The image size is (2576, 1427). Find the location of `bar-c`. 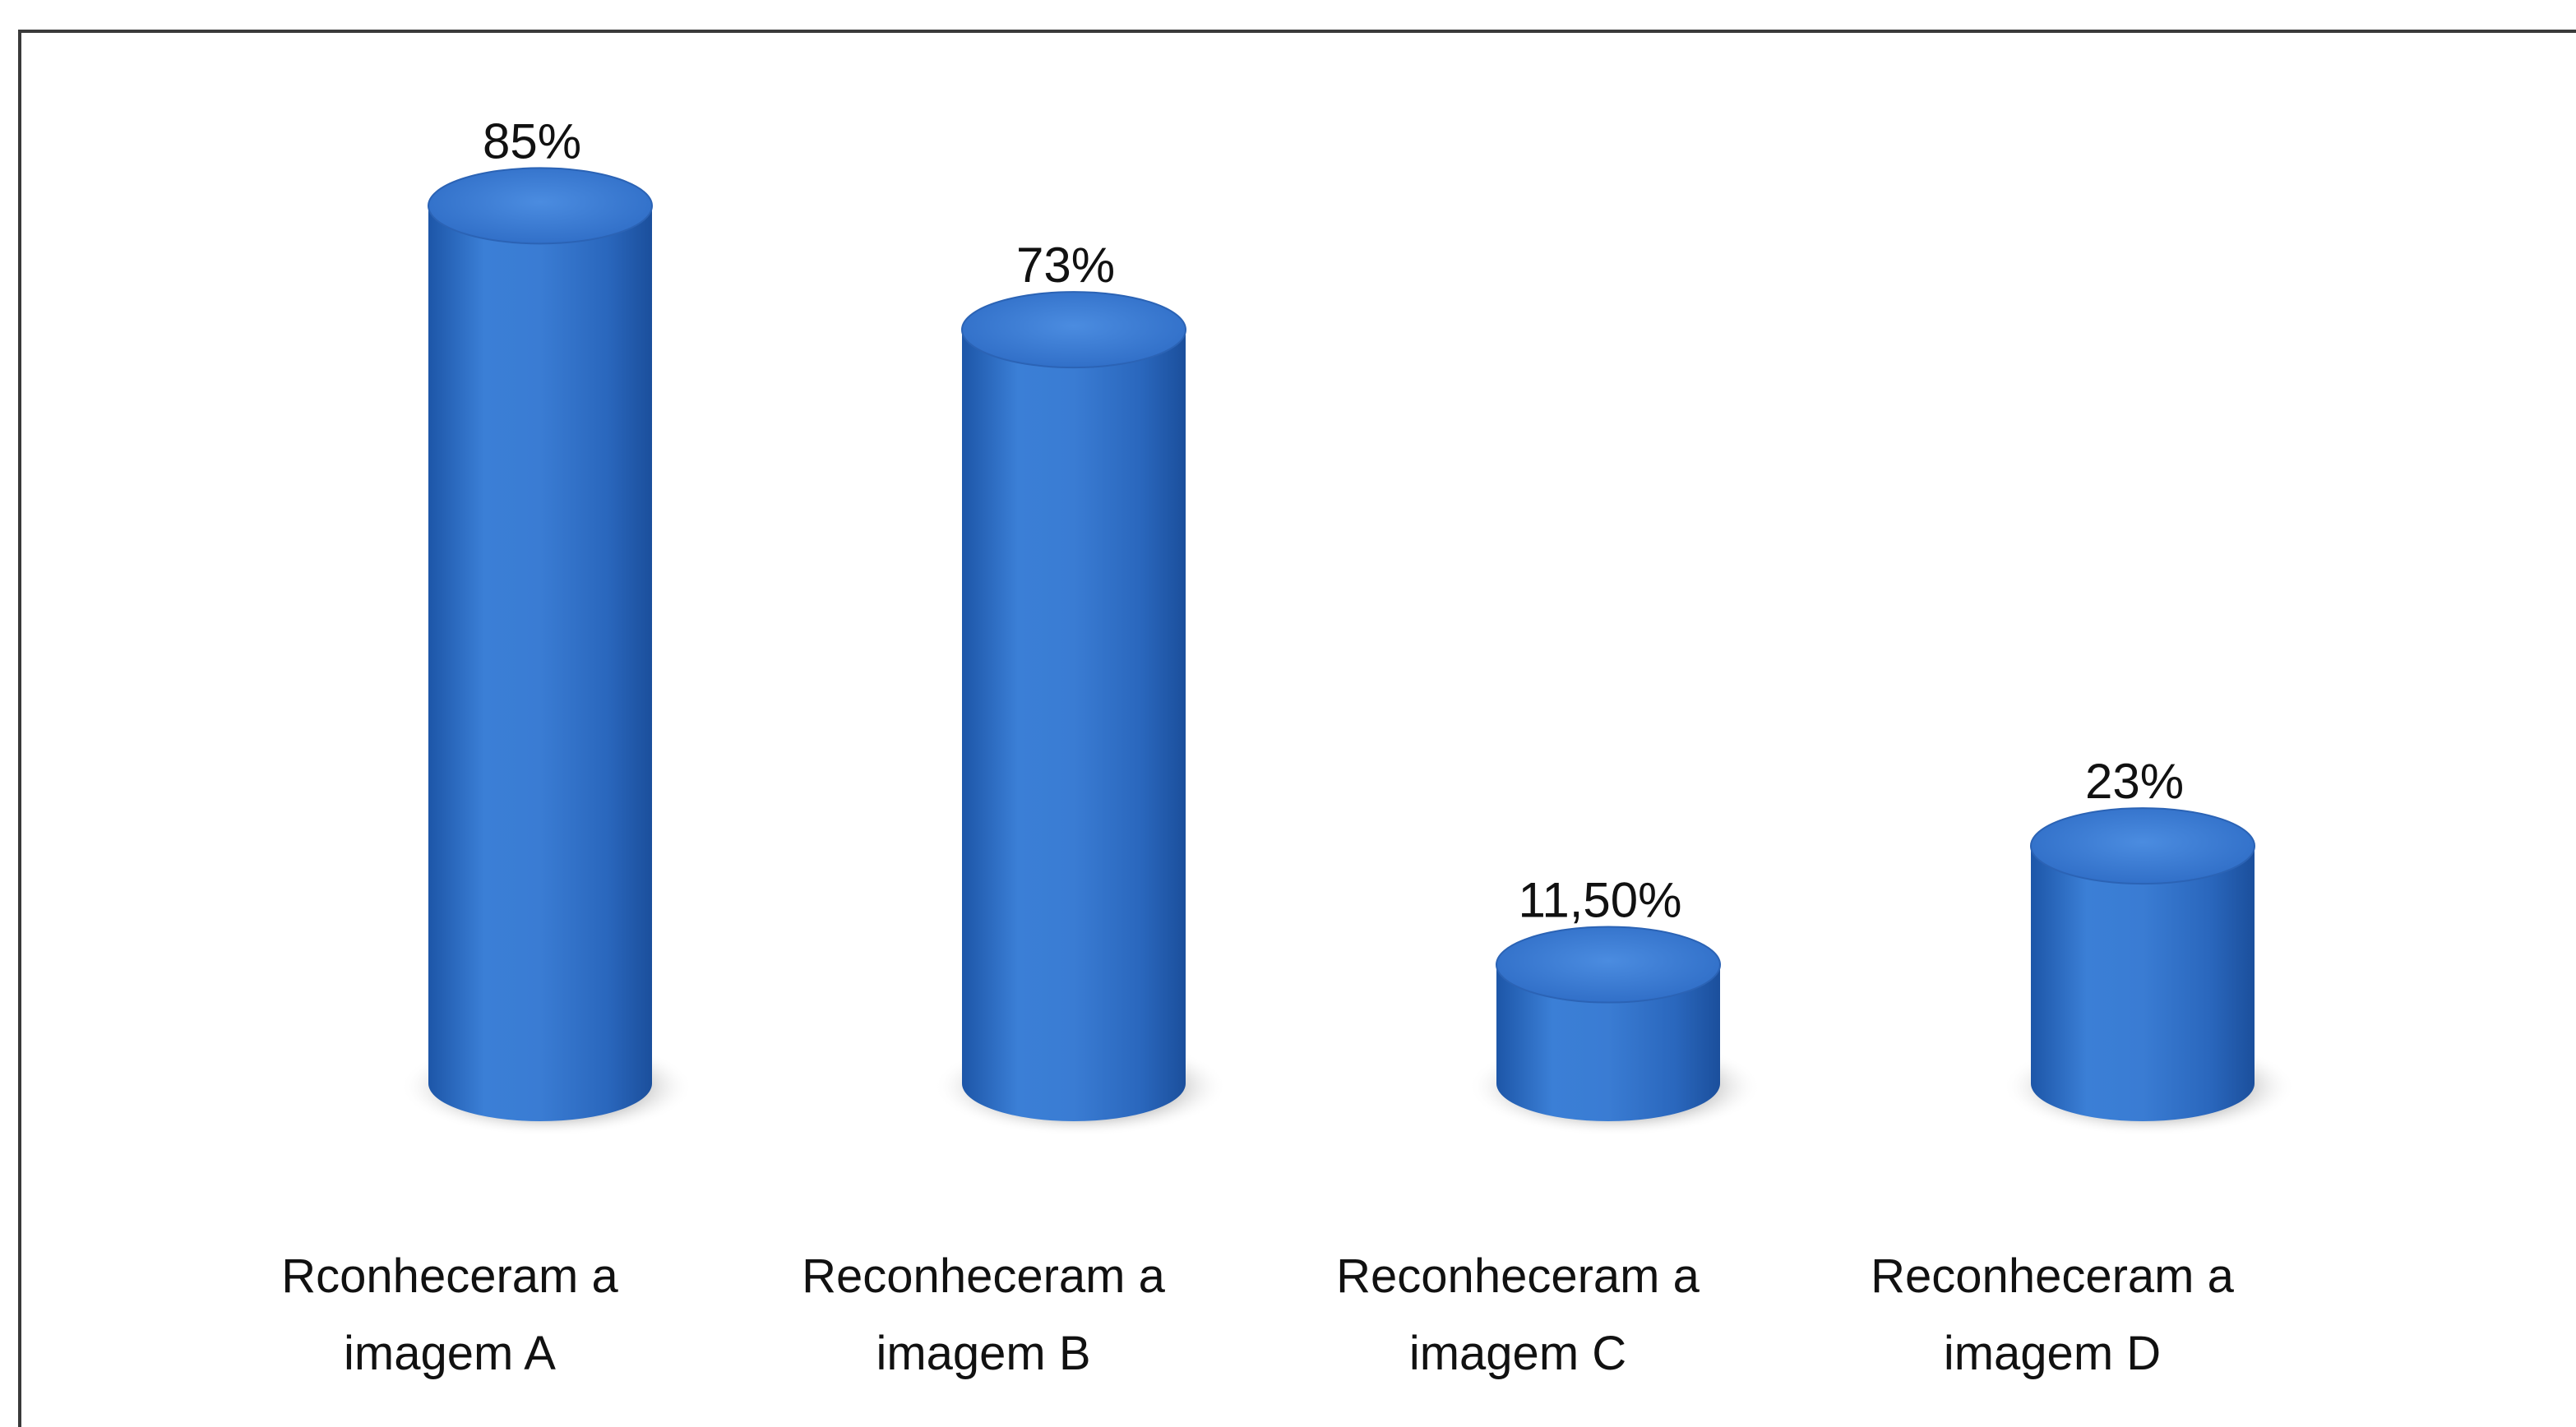

bar-c is located at coordinates (1614, 1031).